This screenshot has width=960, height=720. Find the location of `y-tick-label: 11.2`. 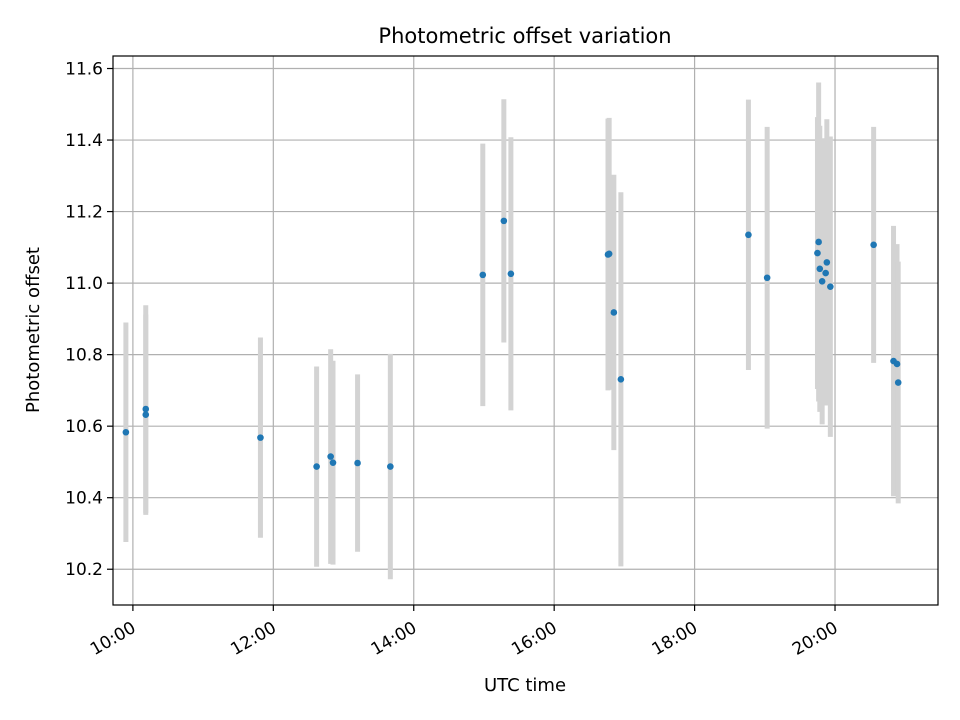

y-tick-label: 11.2 is located at coordinates (84, 213).